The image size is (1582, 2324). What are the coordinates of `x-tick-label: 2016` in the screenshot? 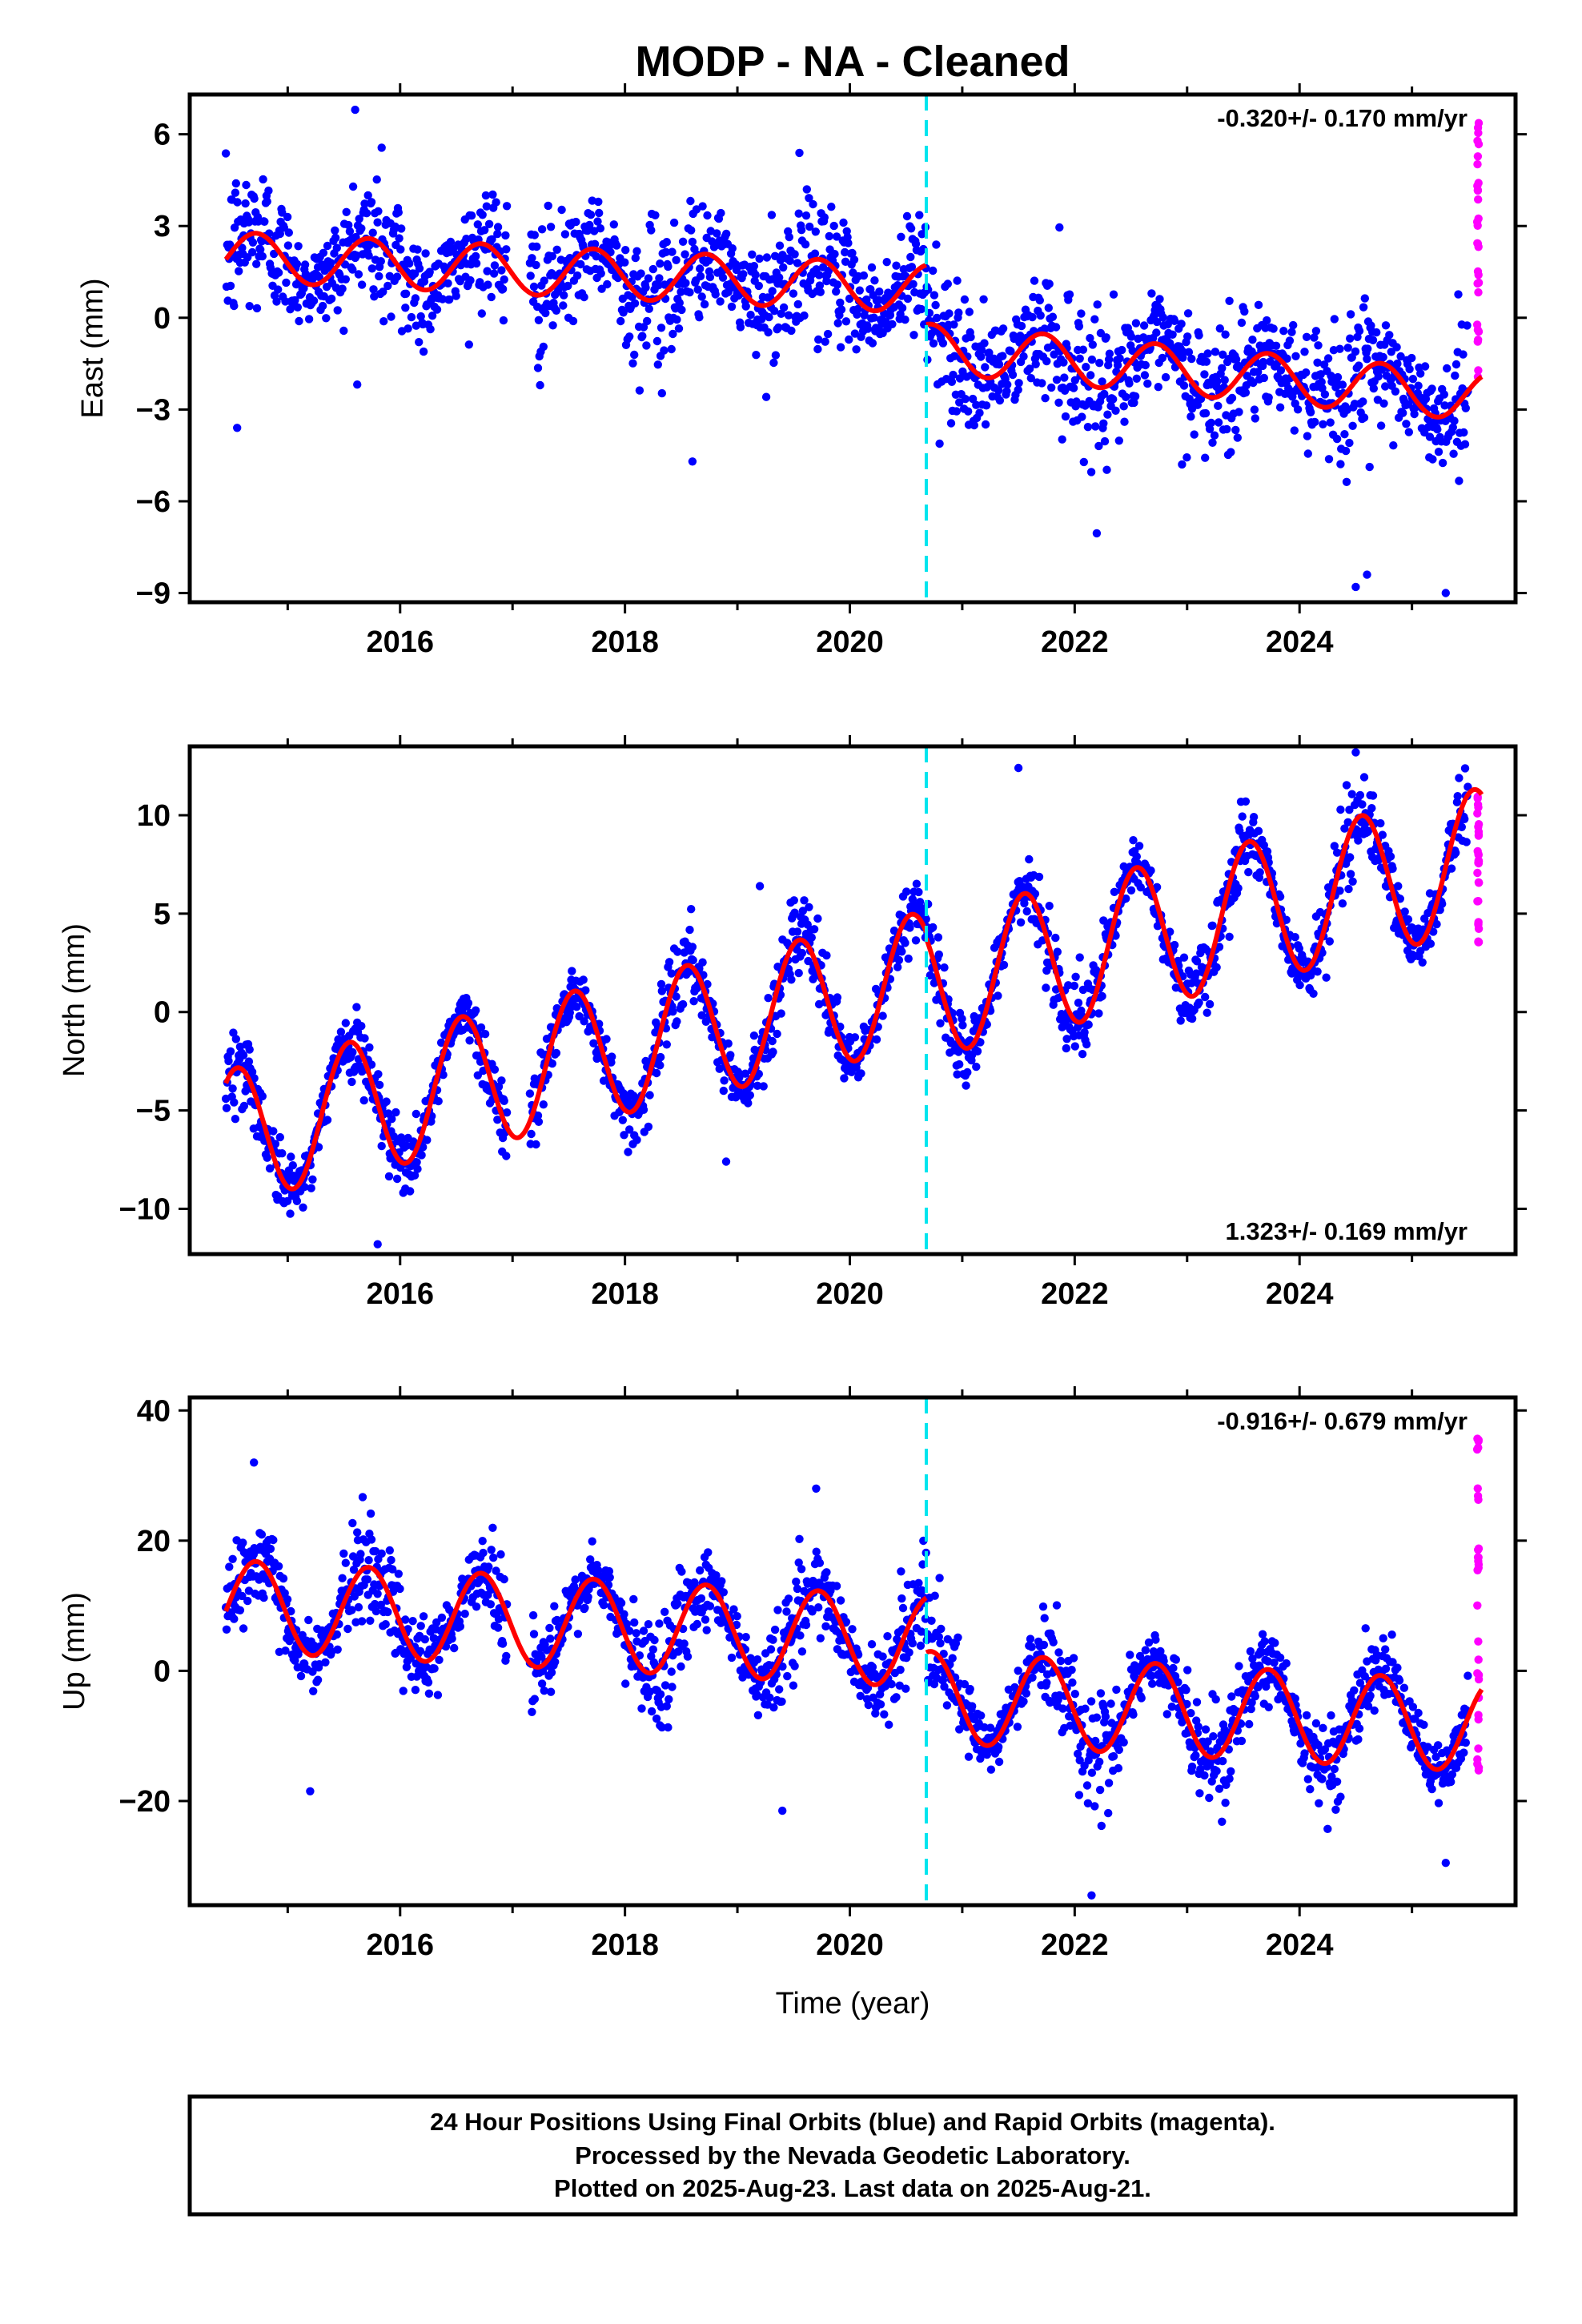 It's located at (400, 1294).